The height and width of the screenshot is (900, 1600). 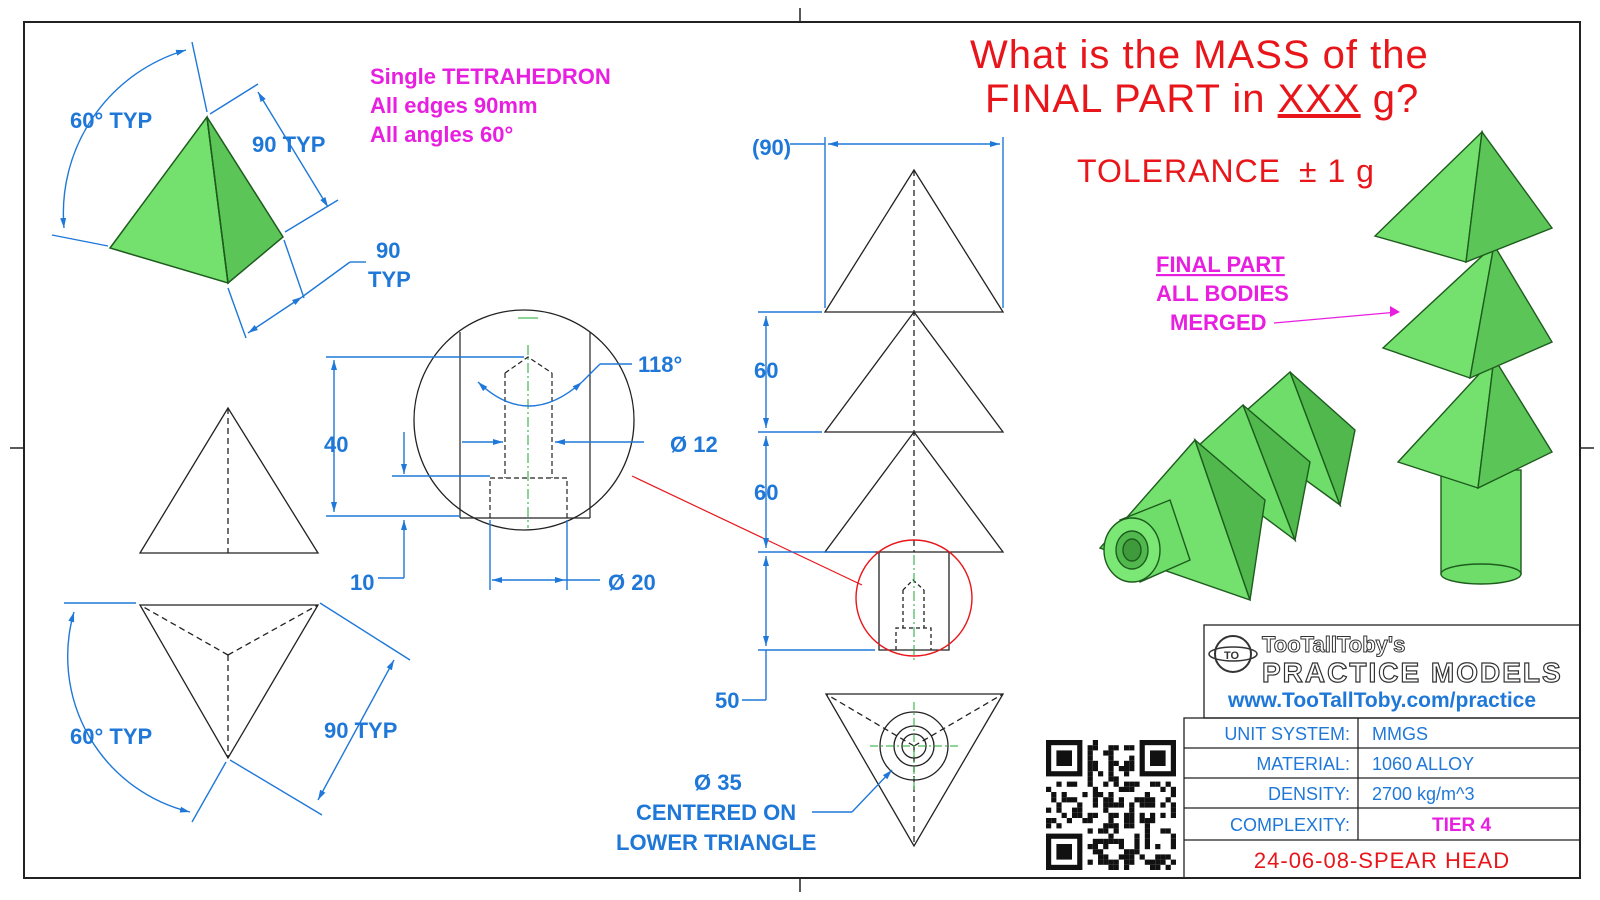 What do you see at coordinates (389, 279) in the screenshot?
I see `edge-side-label-2: TYP` at bounding box center [389, 279].